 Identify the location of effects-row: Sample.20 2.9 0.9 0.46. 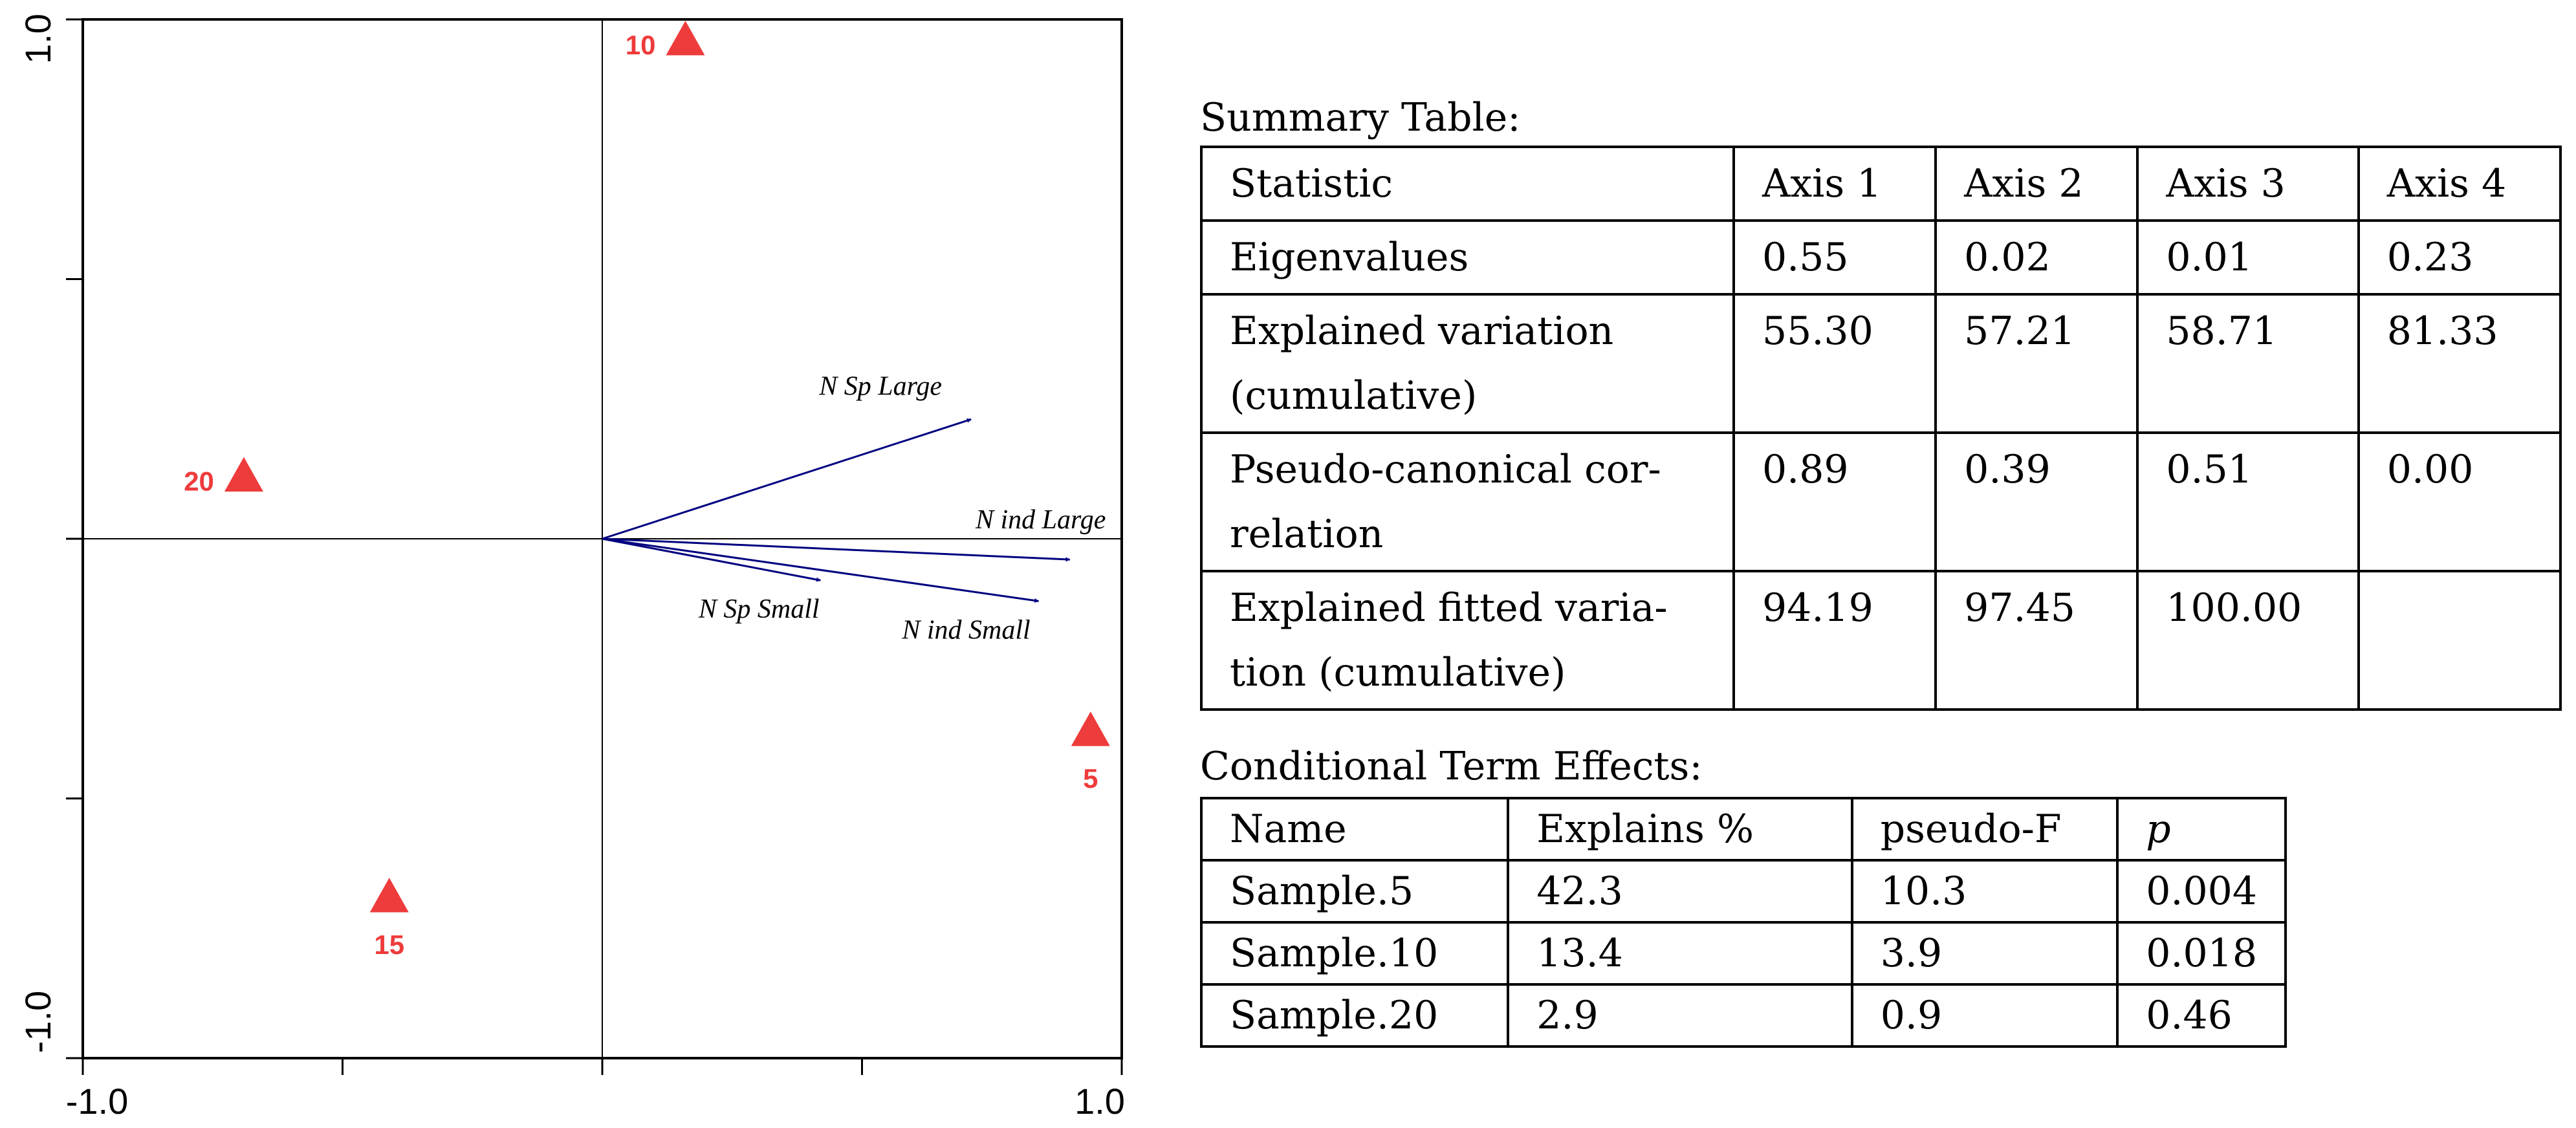
(1743, 1015).